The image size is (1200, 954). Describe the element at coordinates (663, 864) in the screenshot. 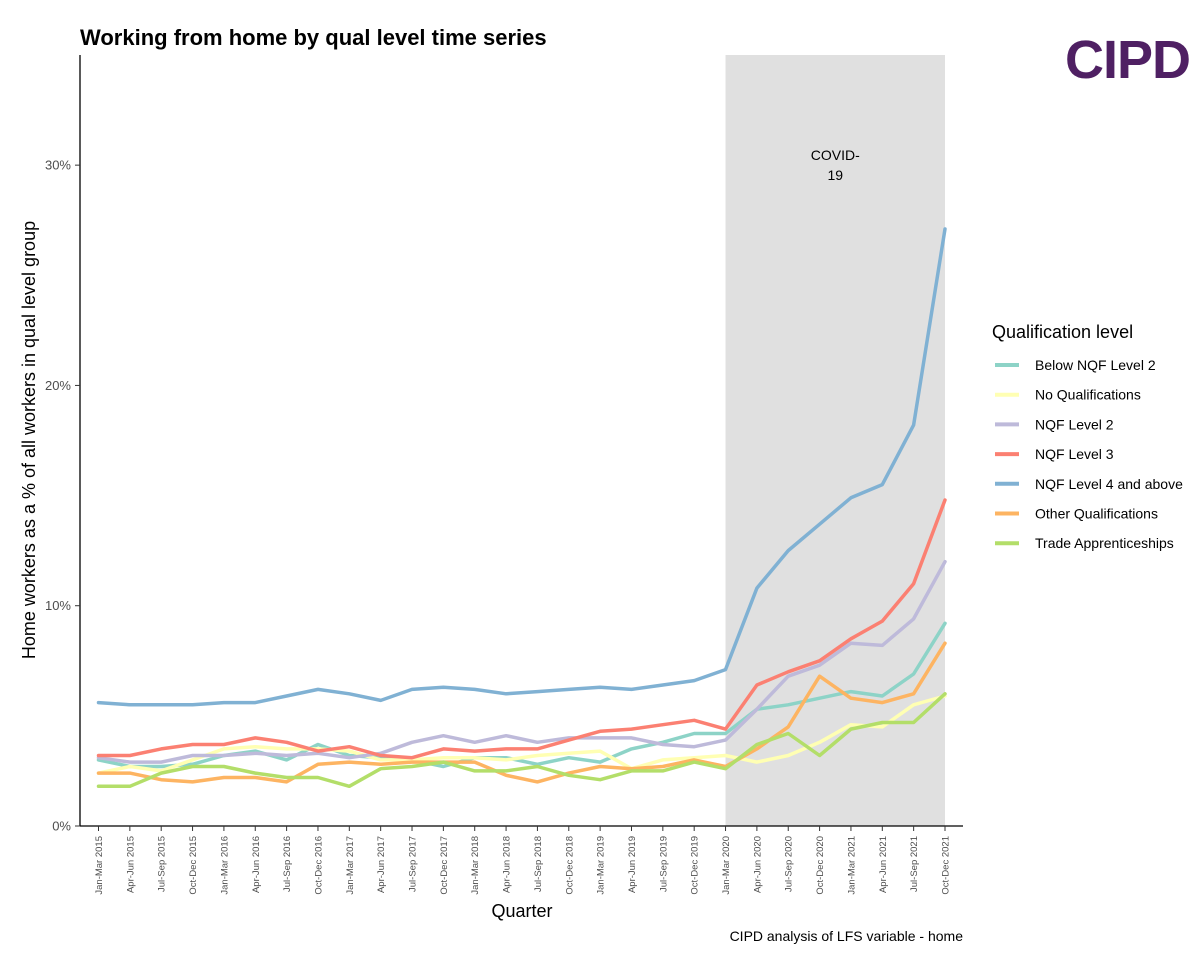

I see `x-tick-label: Jul-Sep 2019` at that location.